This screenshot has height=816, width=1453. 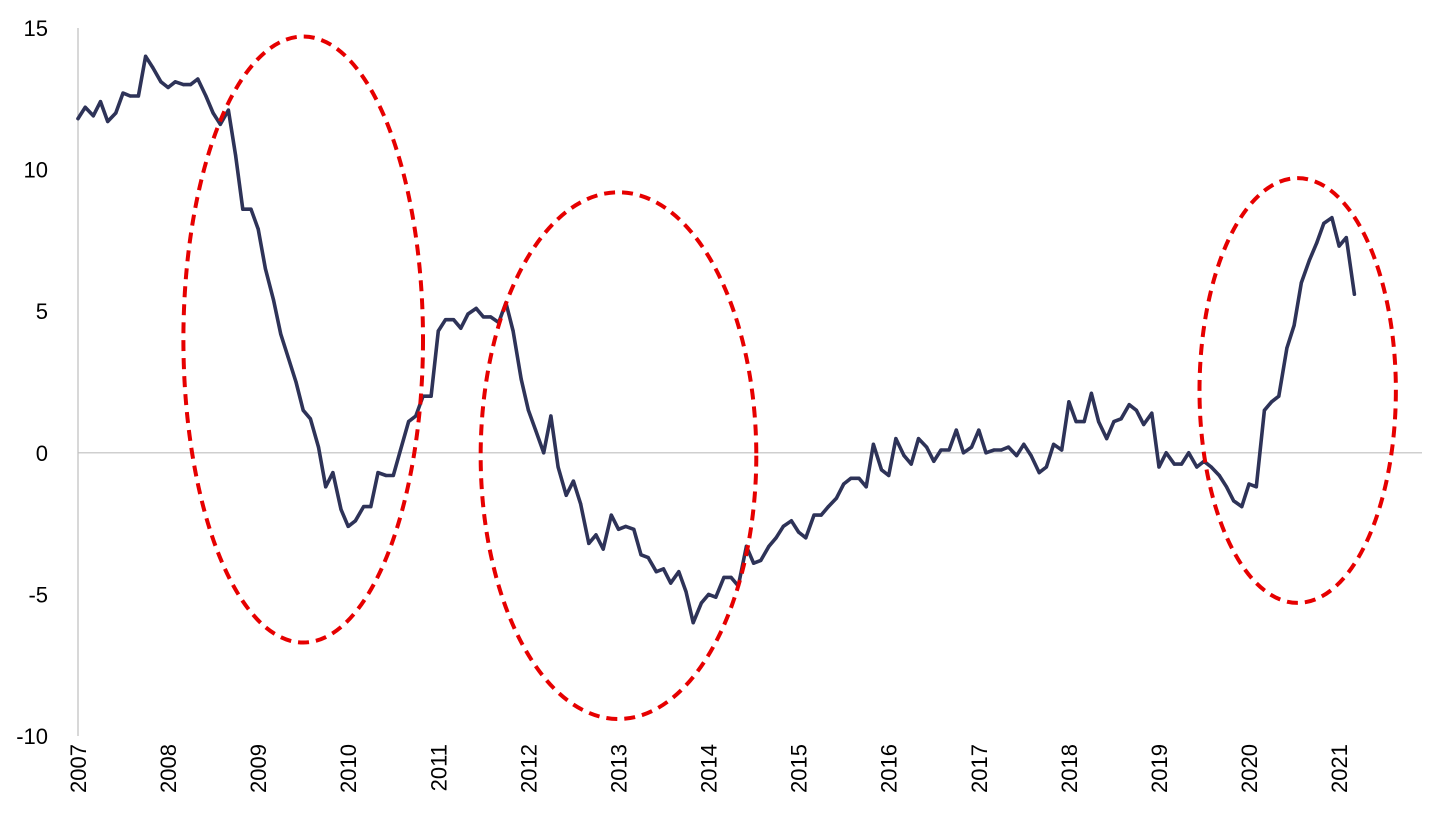 What do you see at coordinates (799, 768) in the screenshot?
I see `x-tick-label: 2015` at bounding box center [799, 768].